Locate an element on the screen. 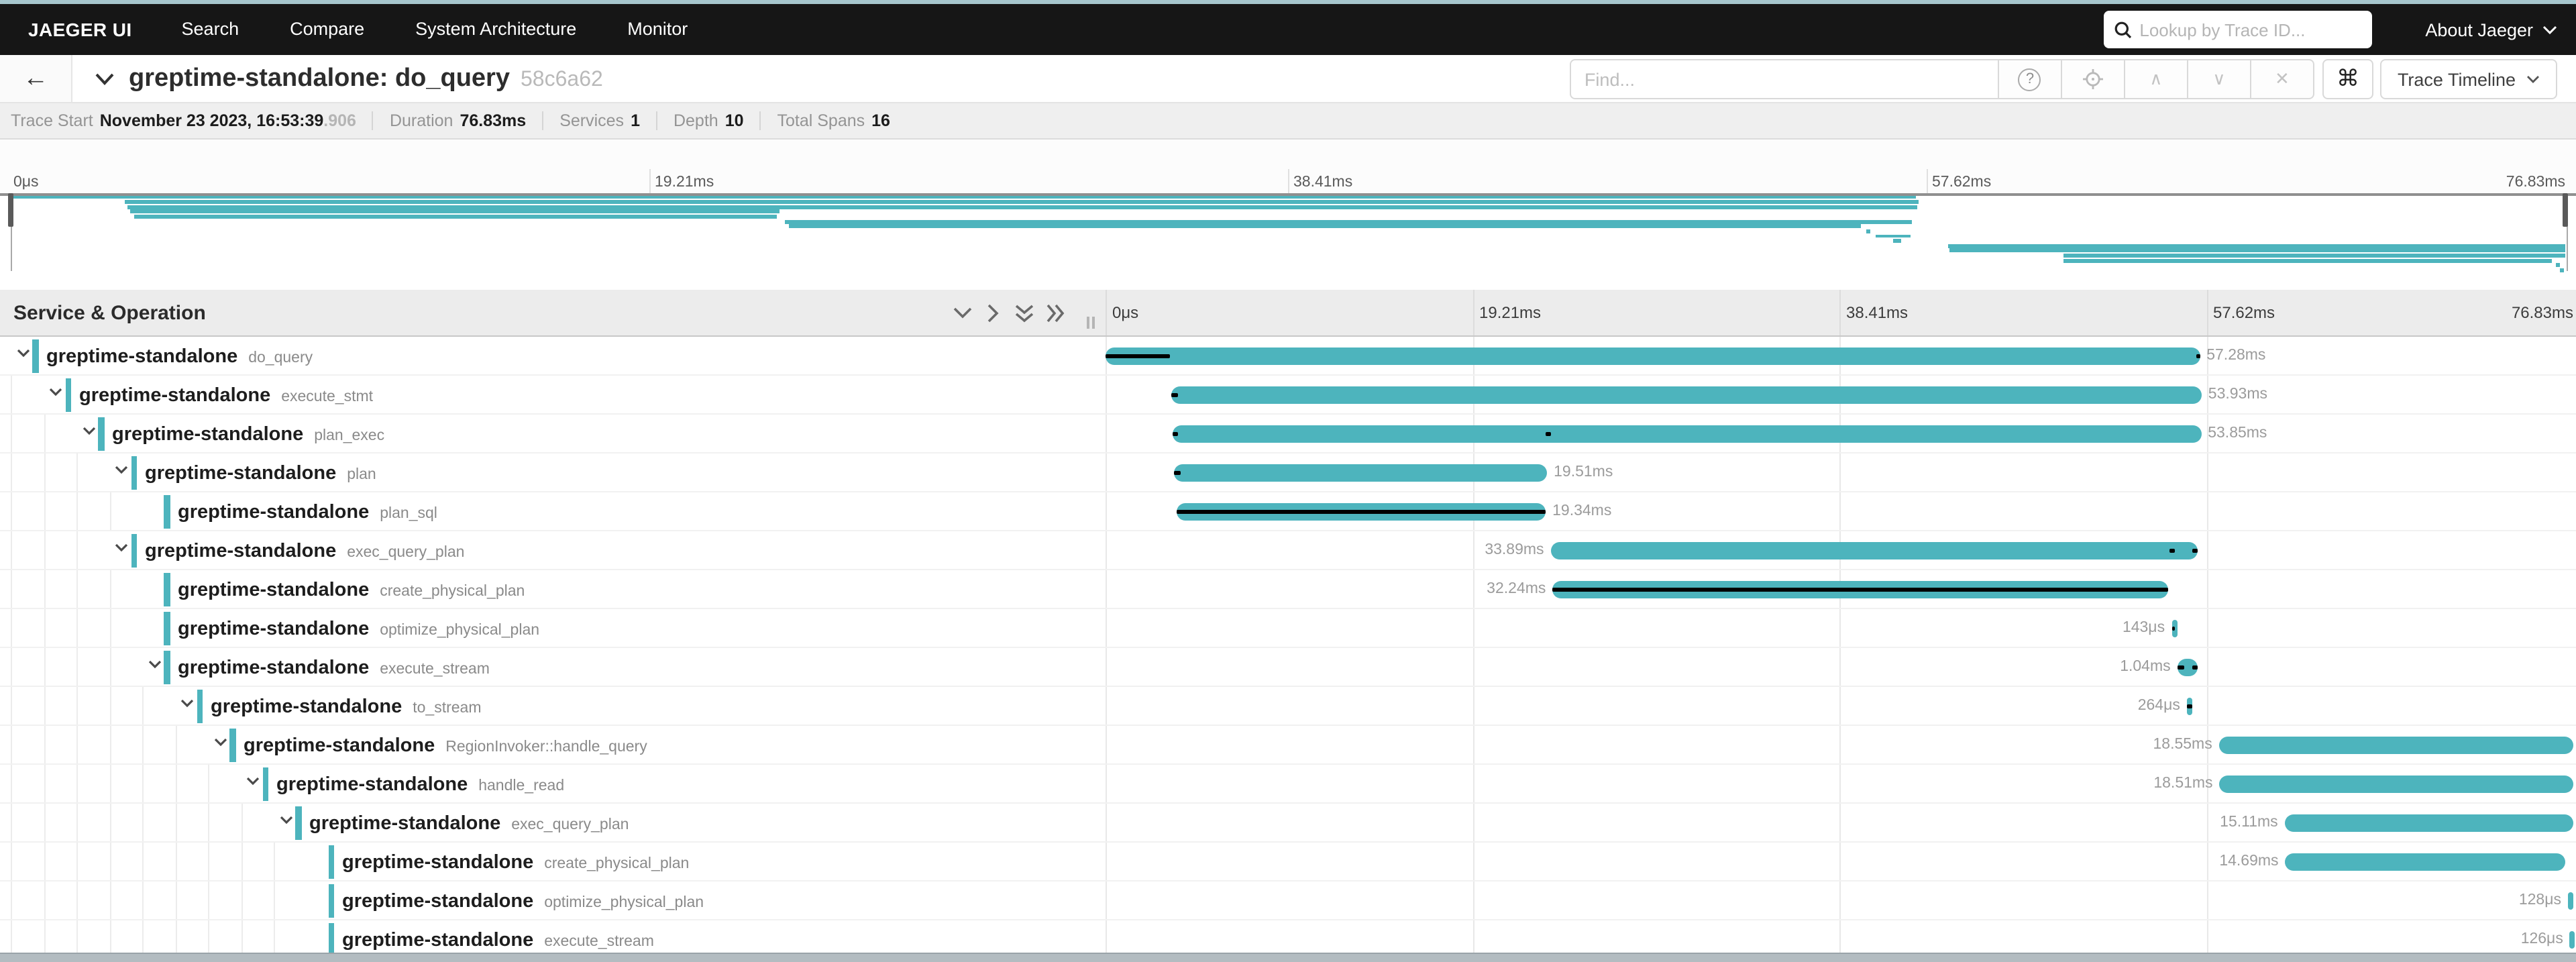 Image resolution: width=2576 pixels, height=962 pixels. span-name: greptime-standalone to_stream is located at coordinates (346, 708).